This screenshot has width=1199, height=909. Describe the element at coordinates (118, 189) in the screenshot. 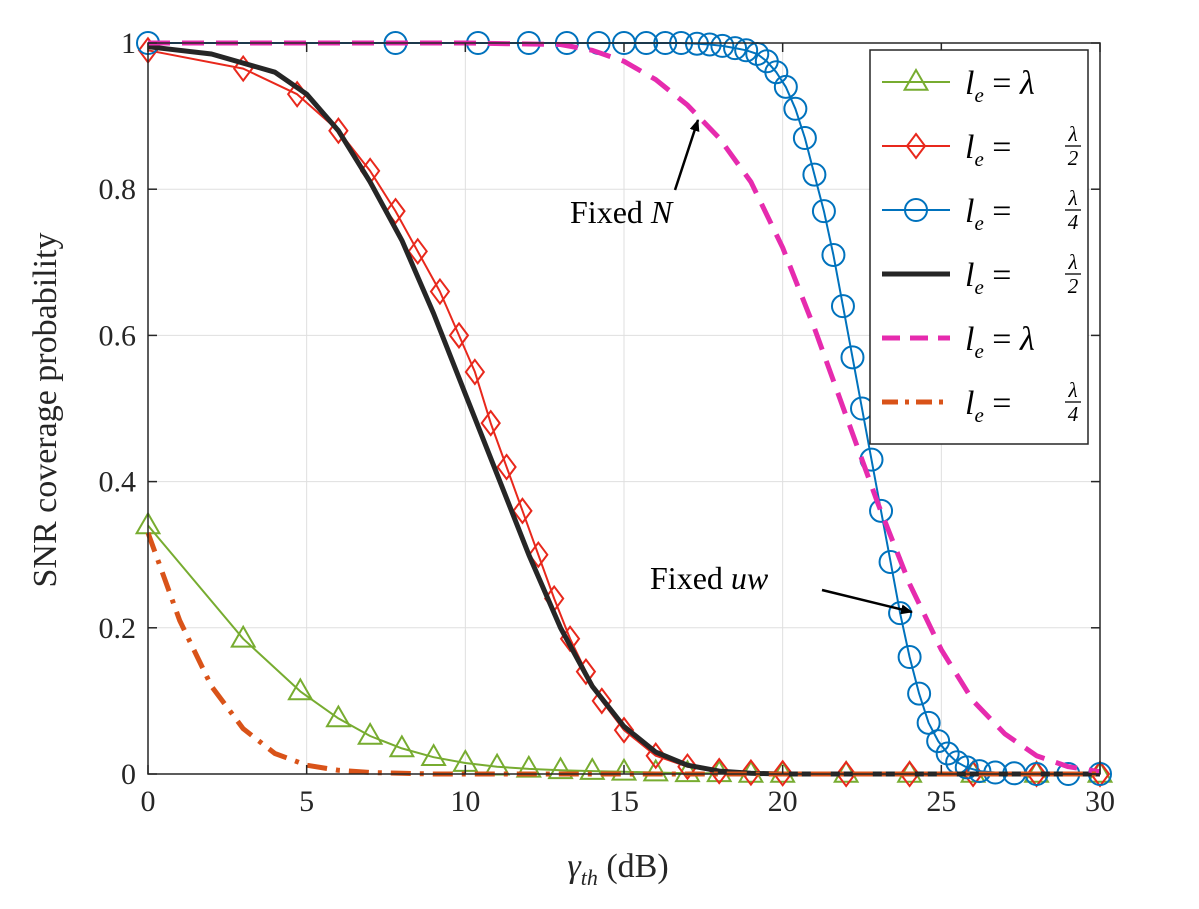

I see `y-tick-label: 0.8` at that location.